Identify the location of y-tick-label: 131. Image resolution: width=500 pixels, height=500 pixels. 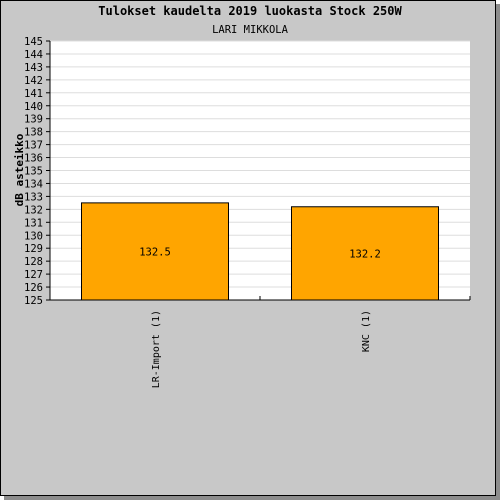
(33, 223).